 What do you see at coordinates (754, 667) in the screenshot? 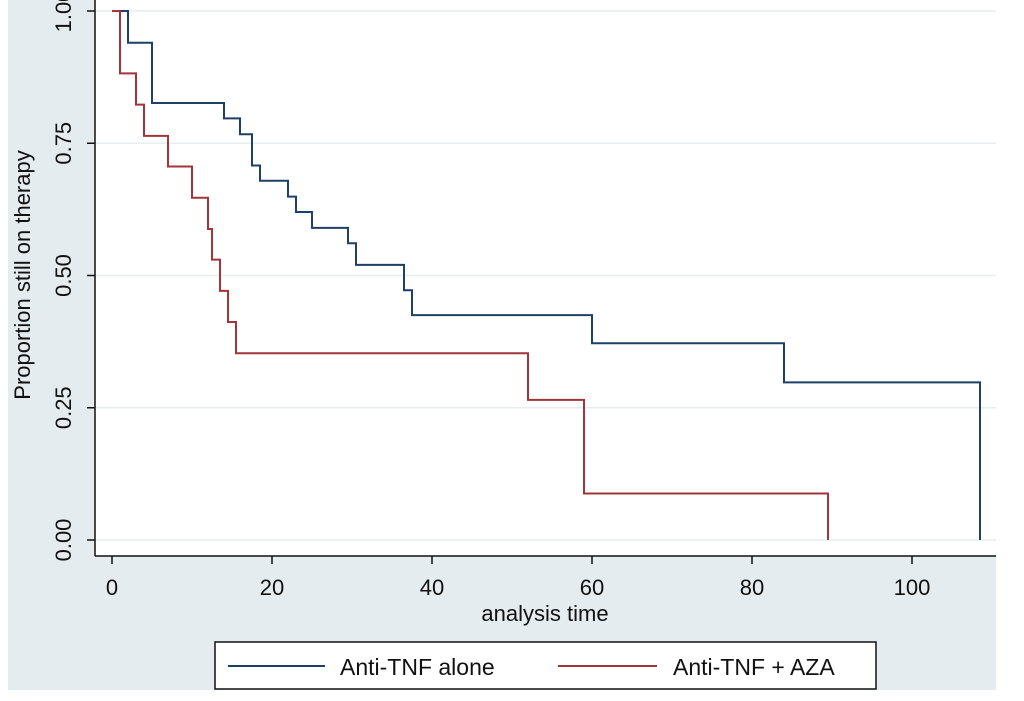
I see `legend-label-anti-tnf-aza: Anti-TNF + AZA` at bounding box center [754, 667].